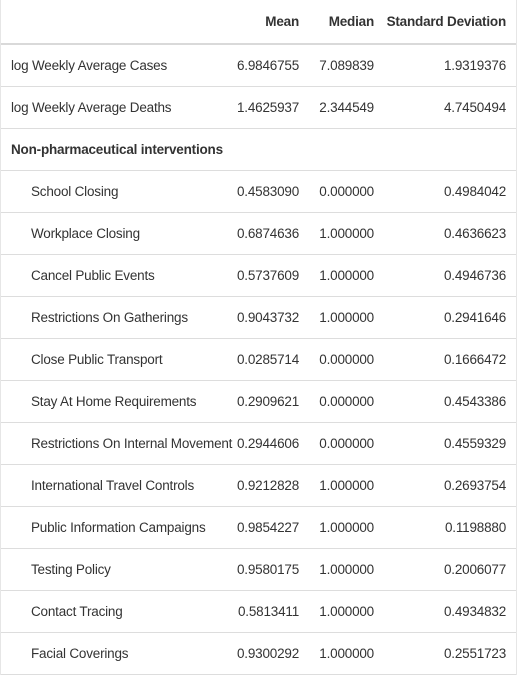 The height and width of the screenshot is (675, 517). What do you see at coordinates (116, 527) in the screenshot?
I see `row-label: Public Information Campaigns` at bounding box center [116, 527].